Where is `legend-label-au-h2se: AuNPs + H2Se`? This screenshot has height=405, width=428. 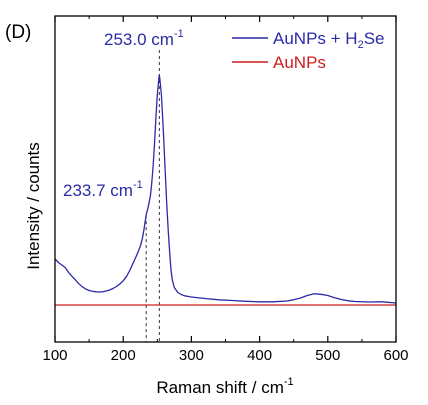
legend-label-au-h2se: AuNPs + H2Se is located at coordinates (328, 40).